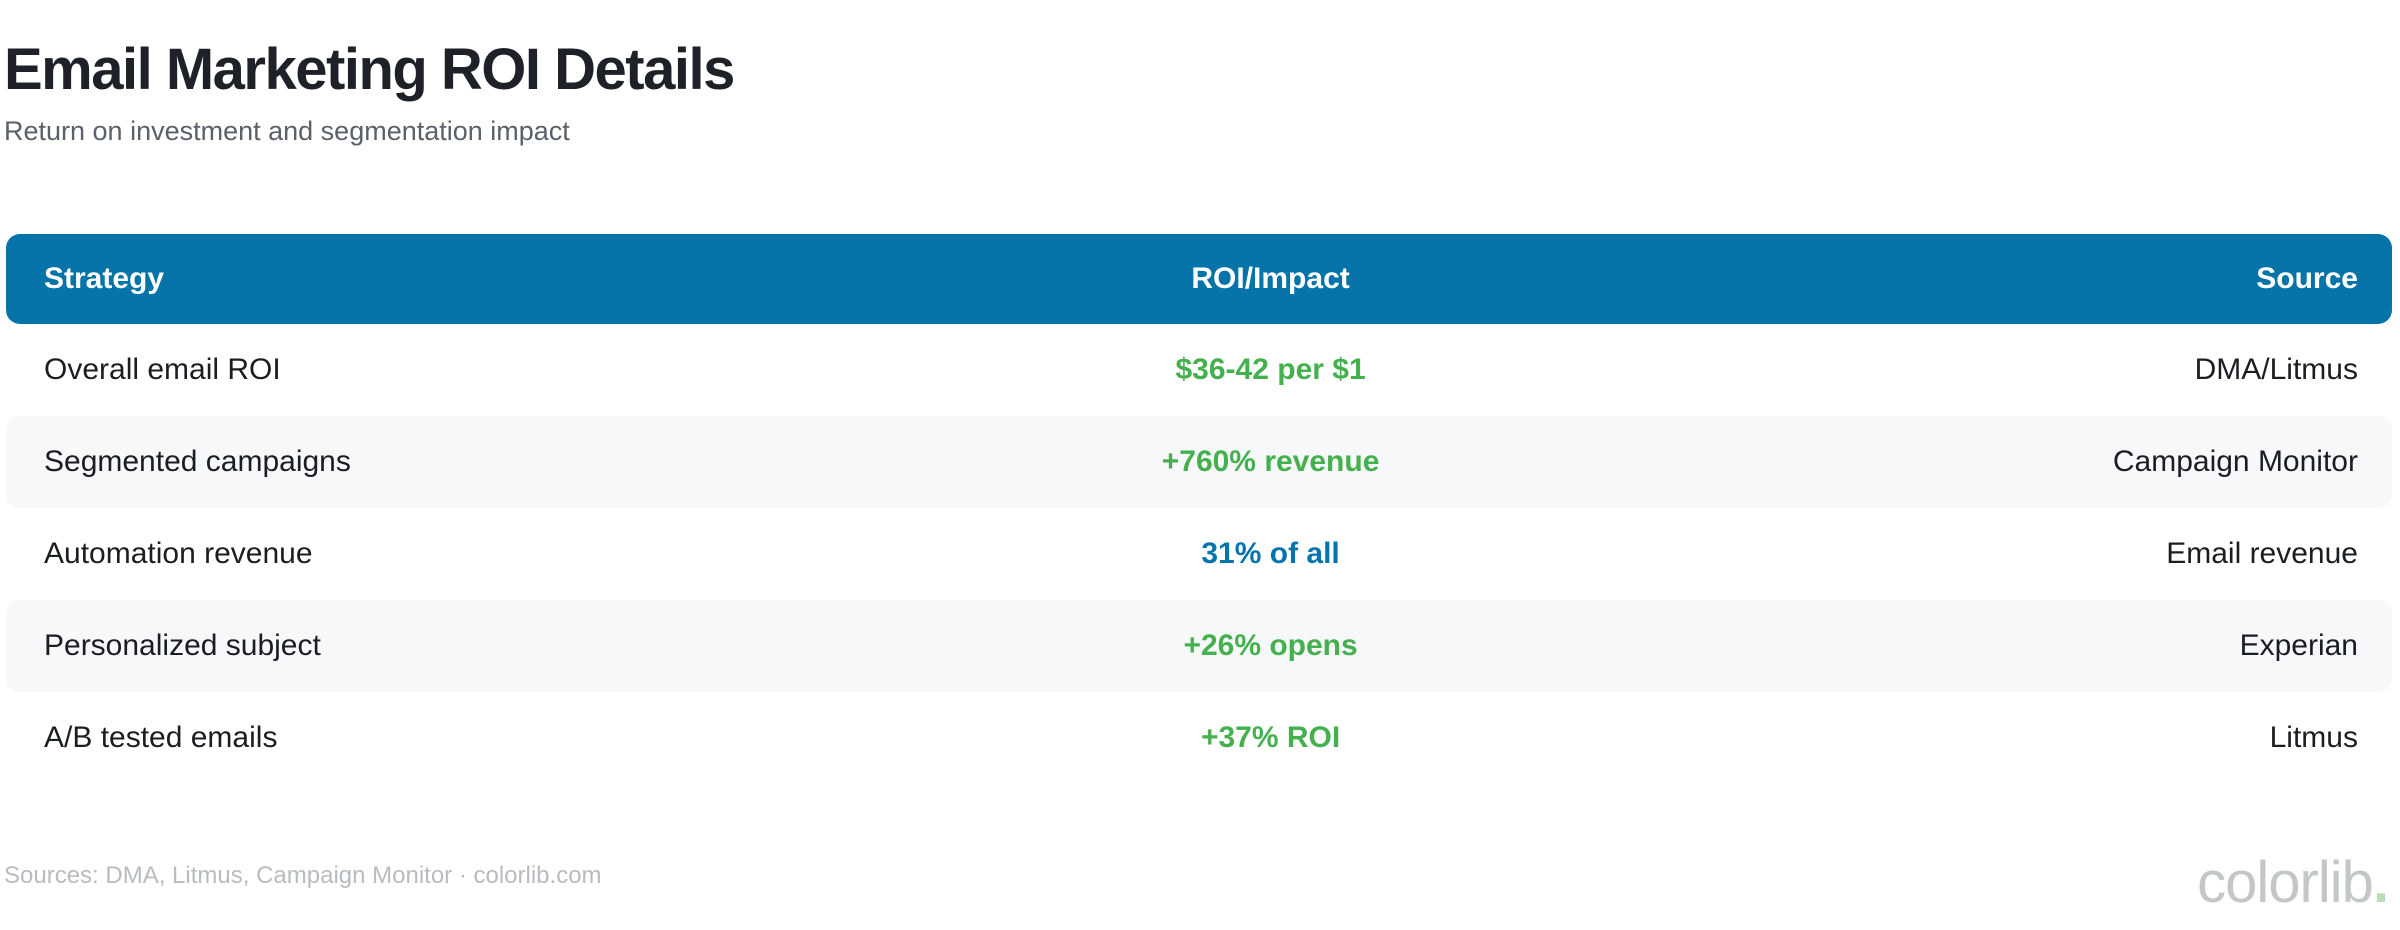 The image size is (2400, 930). I want to click on table-row: Personalized subject +26% opens Experian, so click(1199, 646).